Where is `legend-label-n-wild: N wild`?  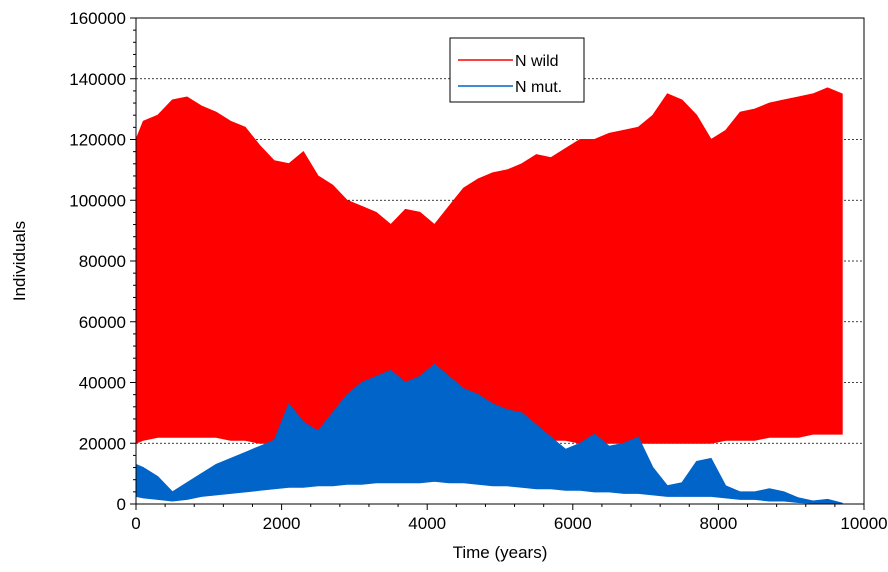
legend-label-n-wild: N wild is located at coordinates (537, 61).